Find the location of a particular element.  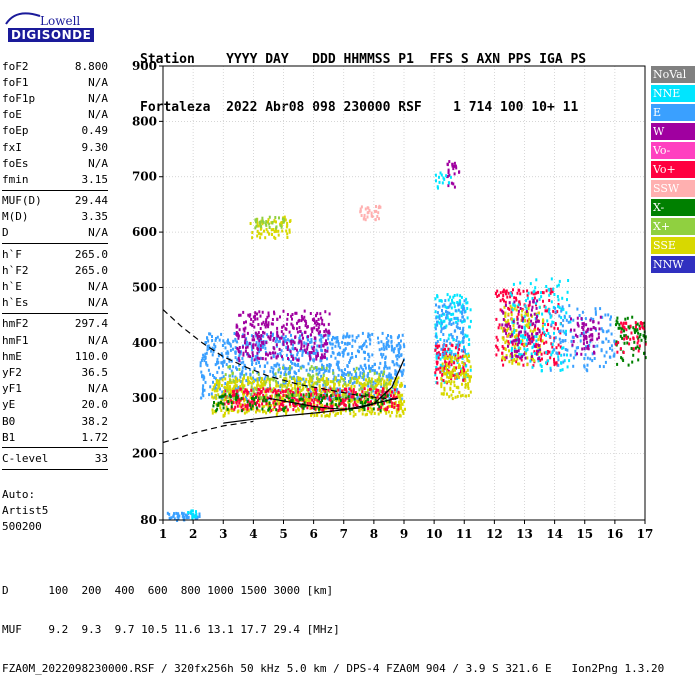

param-value: N/A is located at coordinates (98, 233).